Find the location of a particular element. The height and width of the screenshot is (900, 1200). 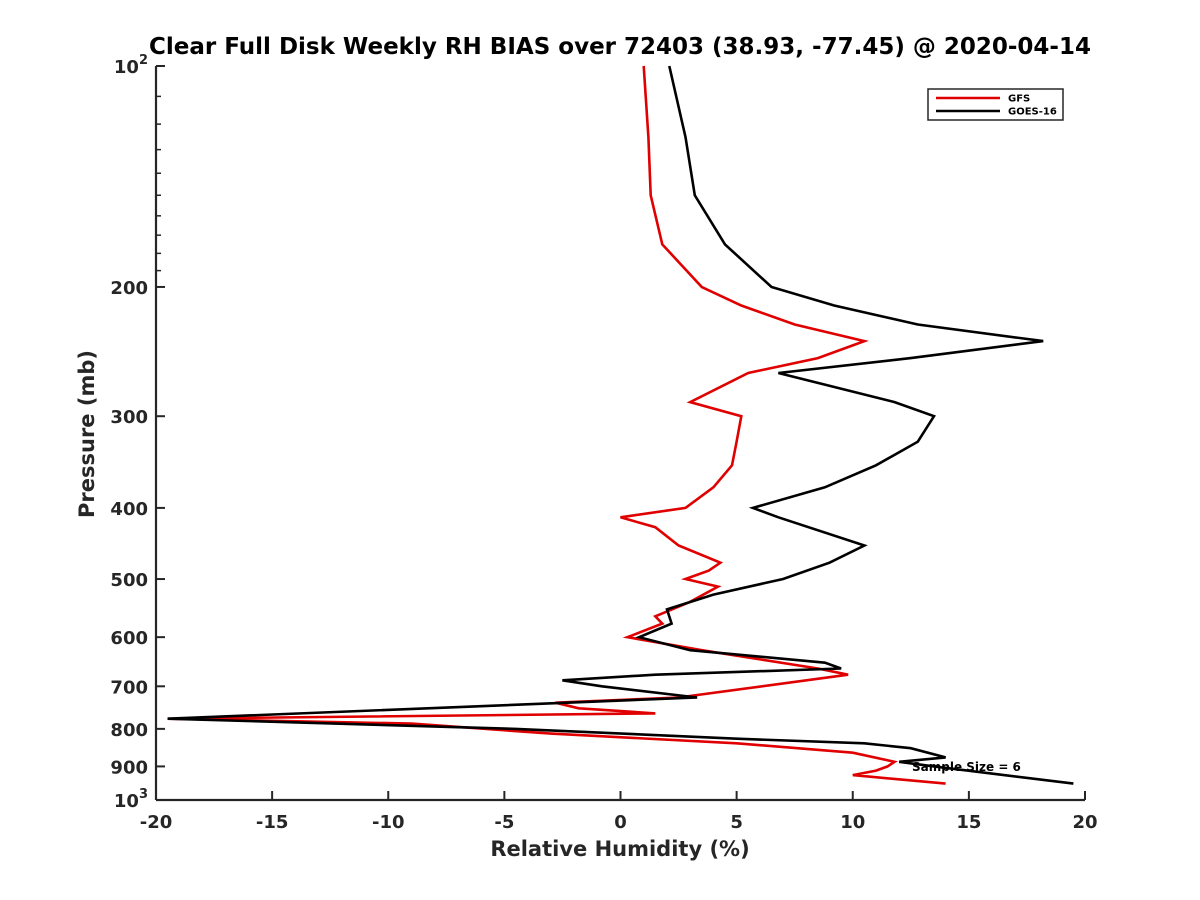

y-tick-label: 800 is located at coordinates (129, 730).